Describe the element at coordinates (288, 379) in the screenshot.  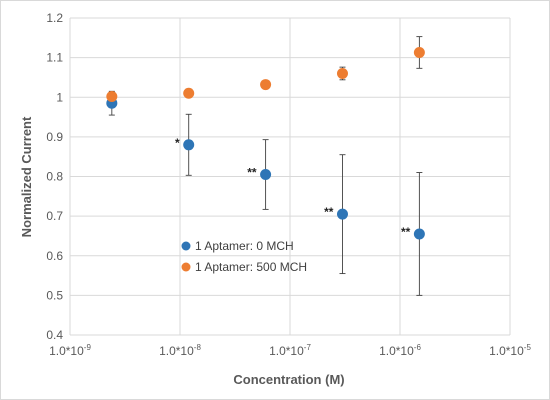
I see `x-axis-title: Concentration (M)` at that location.